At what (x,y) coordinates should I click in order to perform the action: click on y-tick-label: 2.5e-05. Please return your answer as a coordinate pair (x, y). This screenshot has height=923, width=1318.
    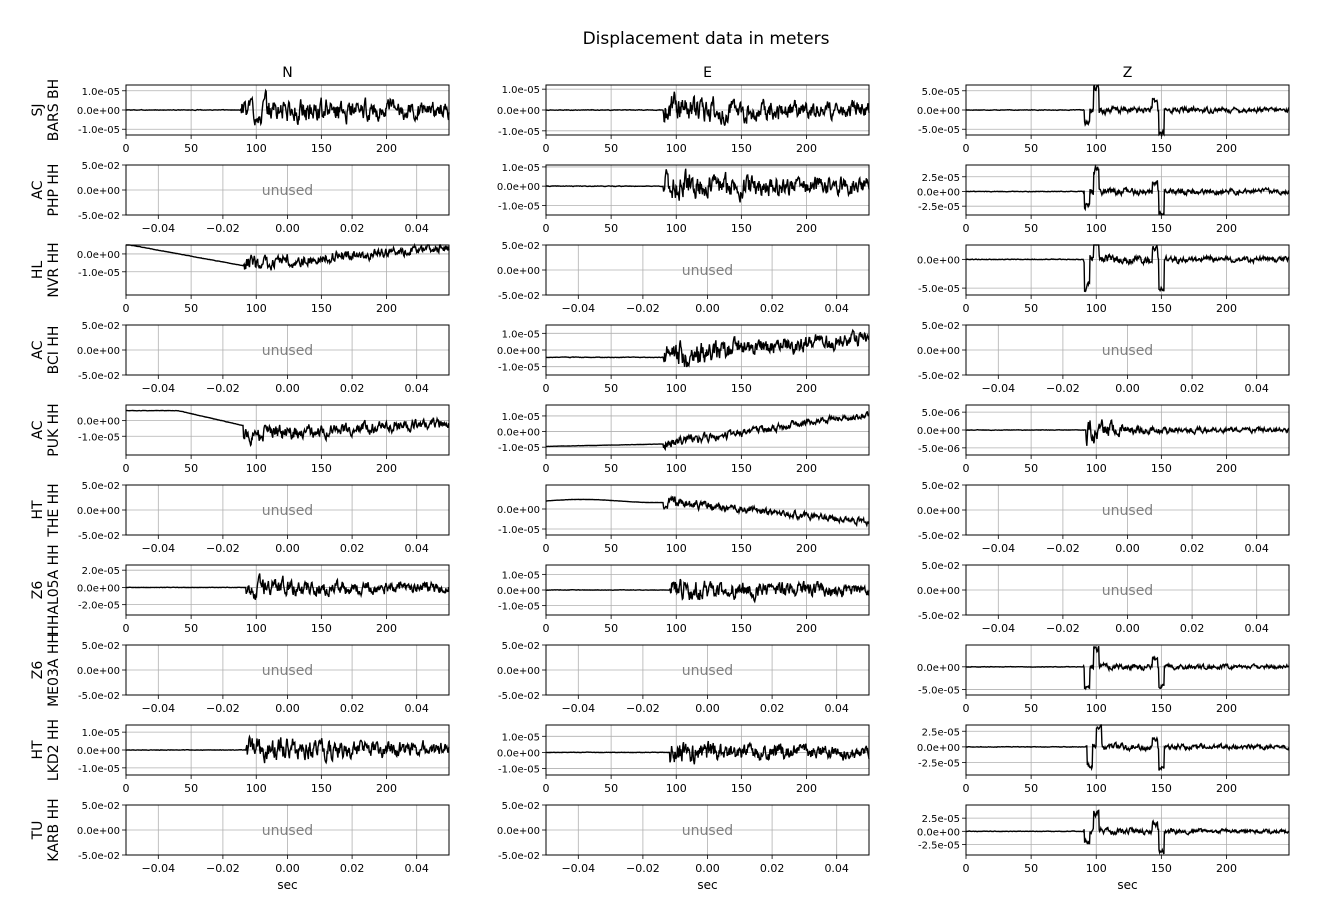
    Looking at the image, I should click on (941, 819).